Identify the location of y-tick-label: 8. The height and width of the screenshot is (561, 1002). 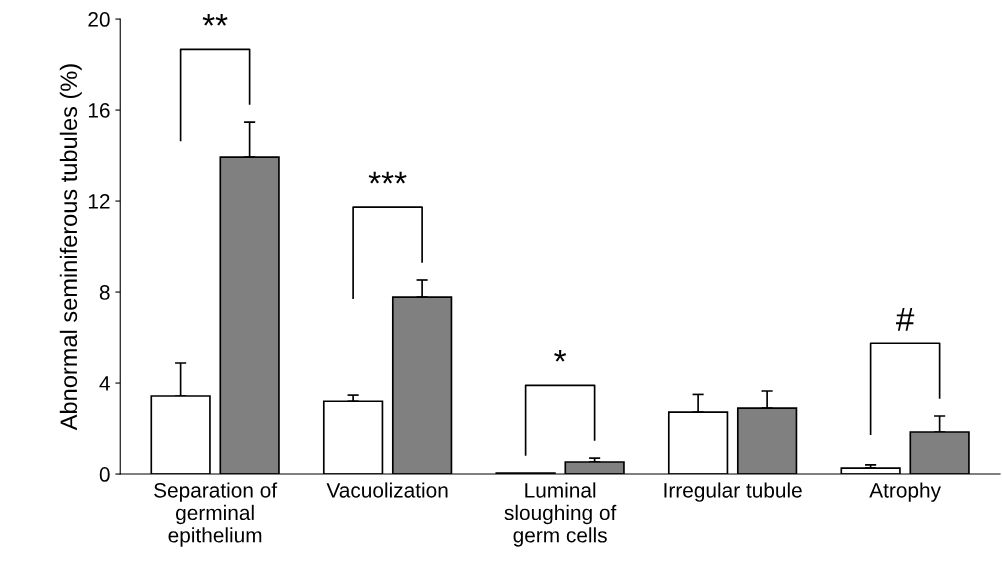
(104, 292).